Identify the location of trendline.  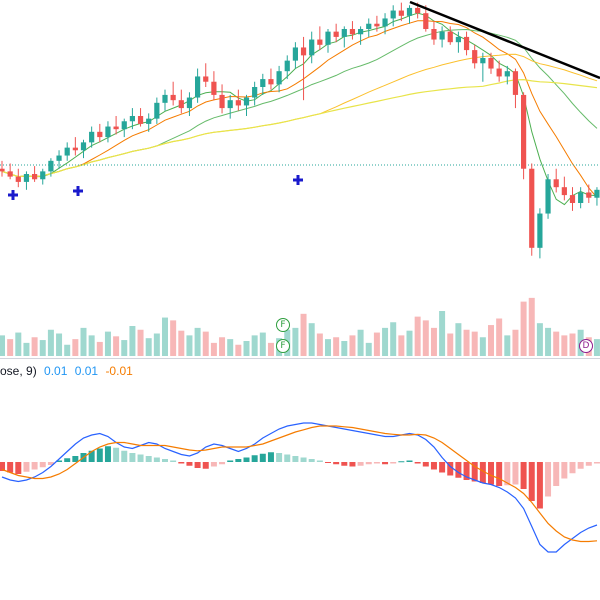
(504, 40).